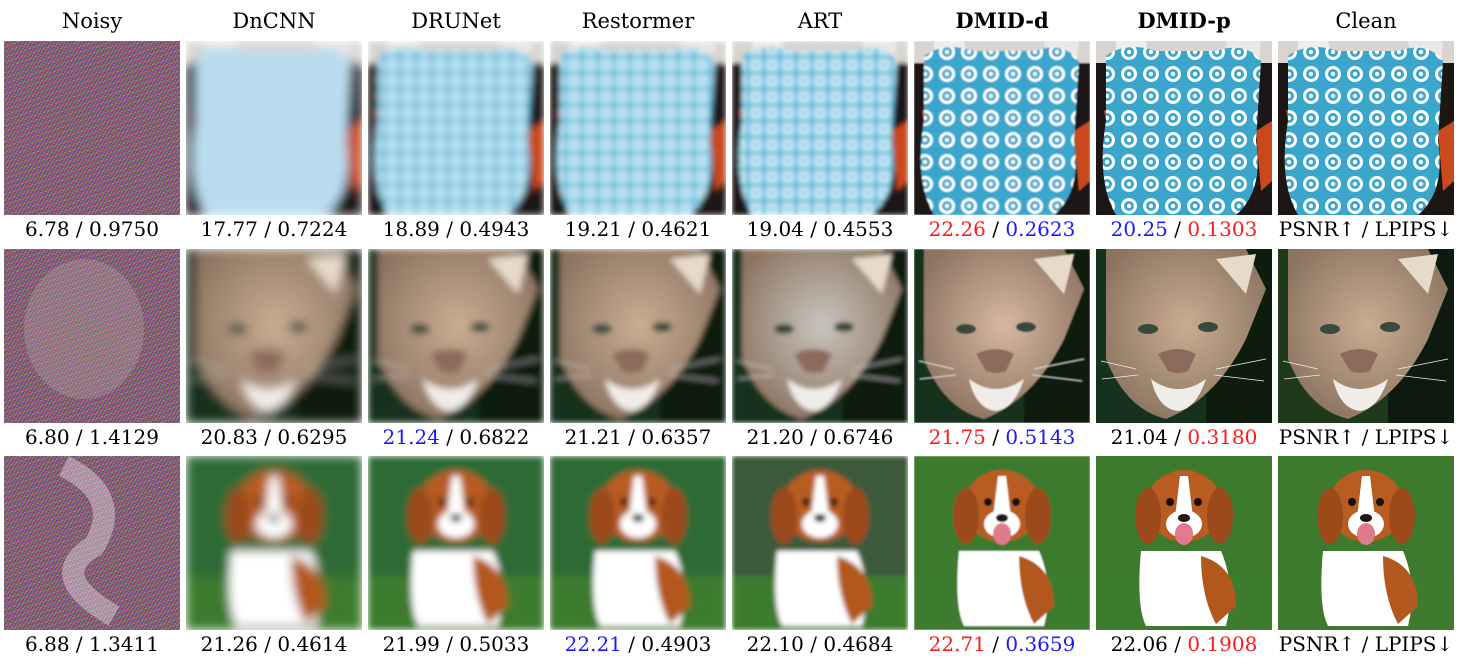  I want to click on column-title-dmid-p: DMID-p, so click(1184, 20).